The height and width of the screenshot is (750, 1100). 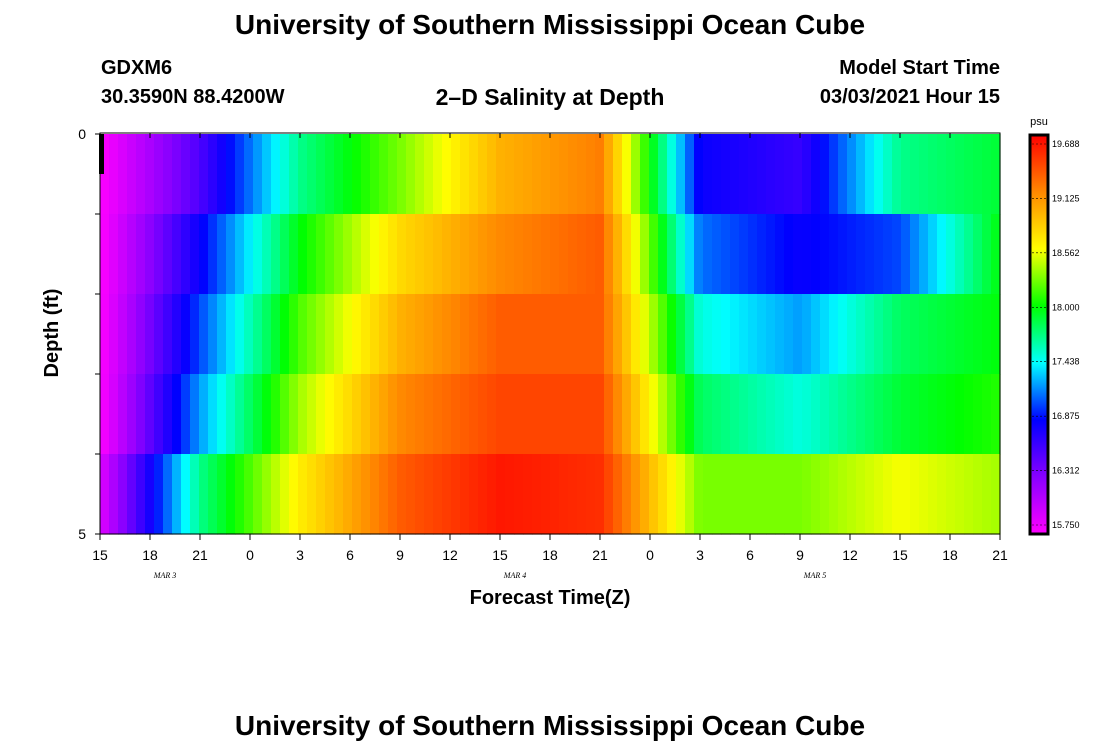 What do you see at coordinates (400, 555) in the screenshot?
I see `x-tick-label: 9` at bounding box center [400, 555].